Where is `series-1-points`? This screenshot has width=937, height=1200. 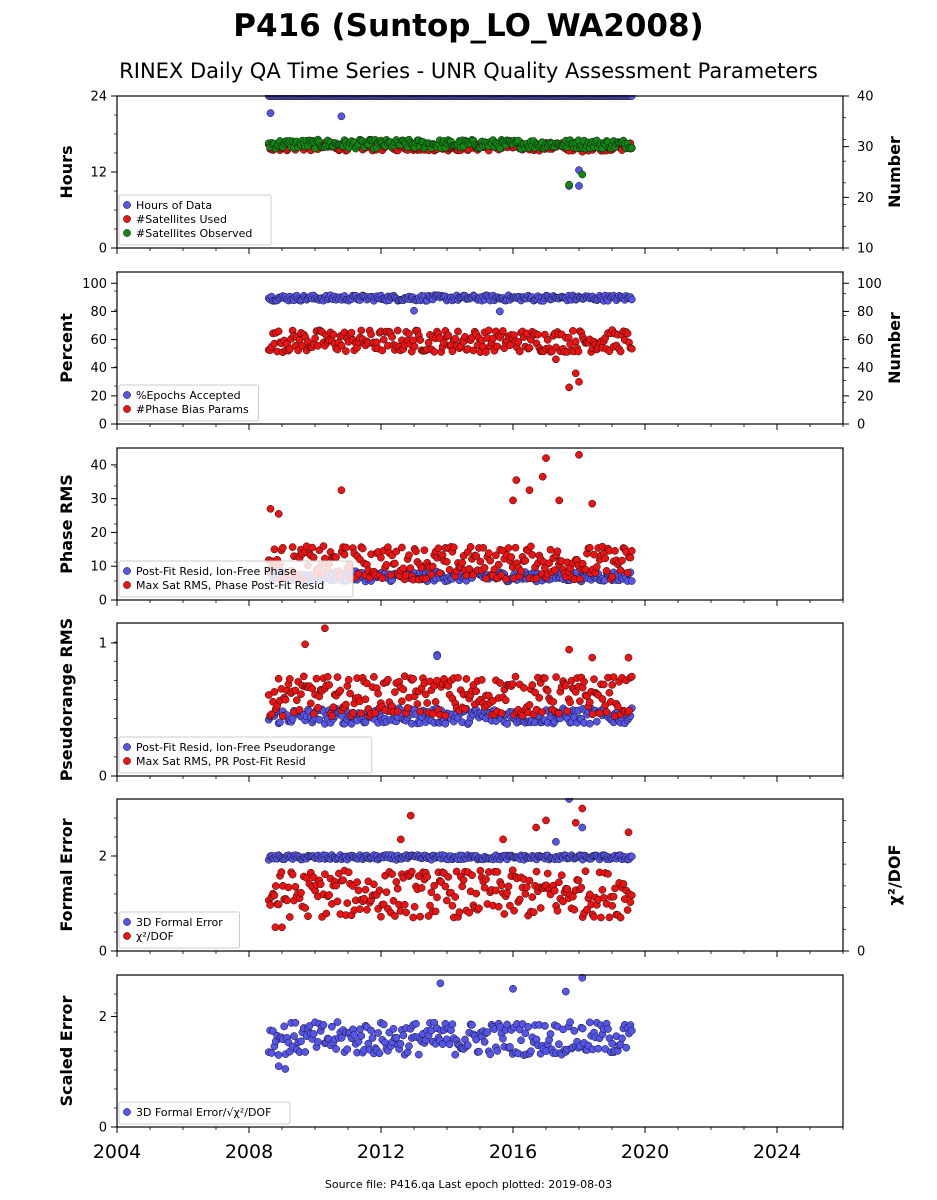
series-1-points is located at coordinates (450, 1023).